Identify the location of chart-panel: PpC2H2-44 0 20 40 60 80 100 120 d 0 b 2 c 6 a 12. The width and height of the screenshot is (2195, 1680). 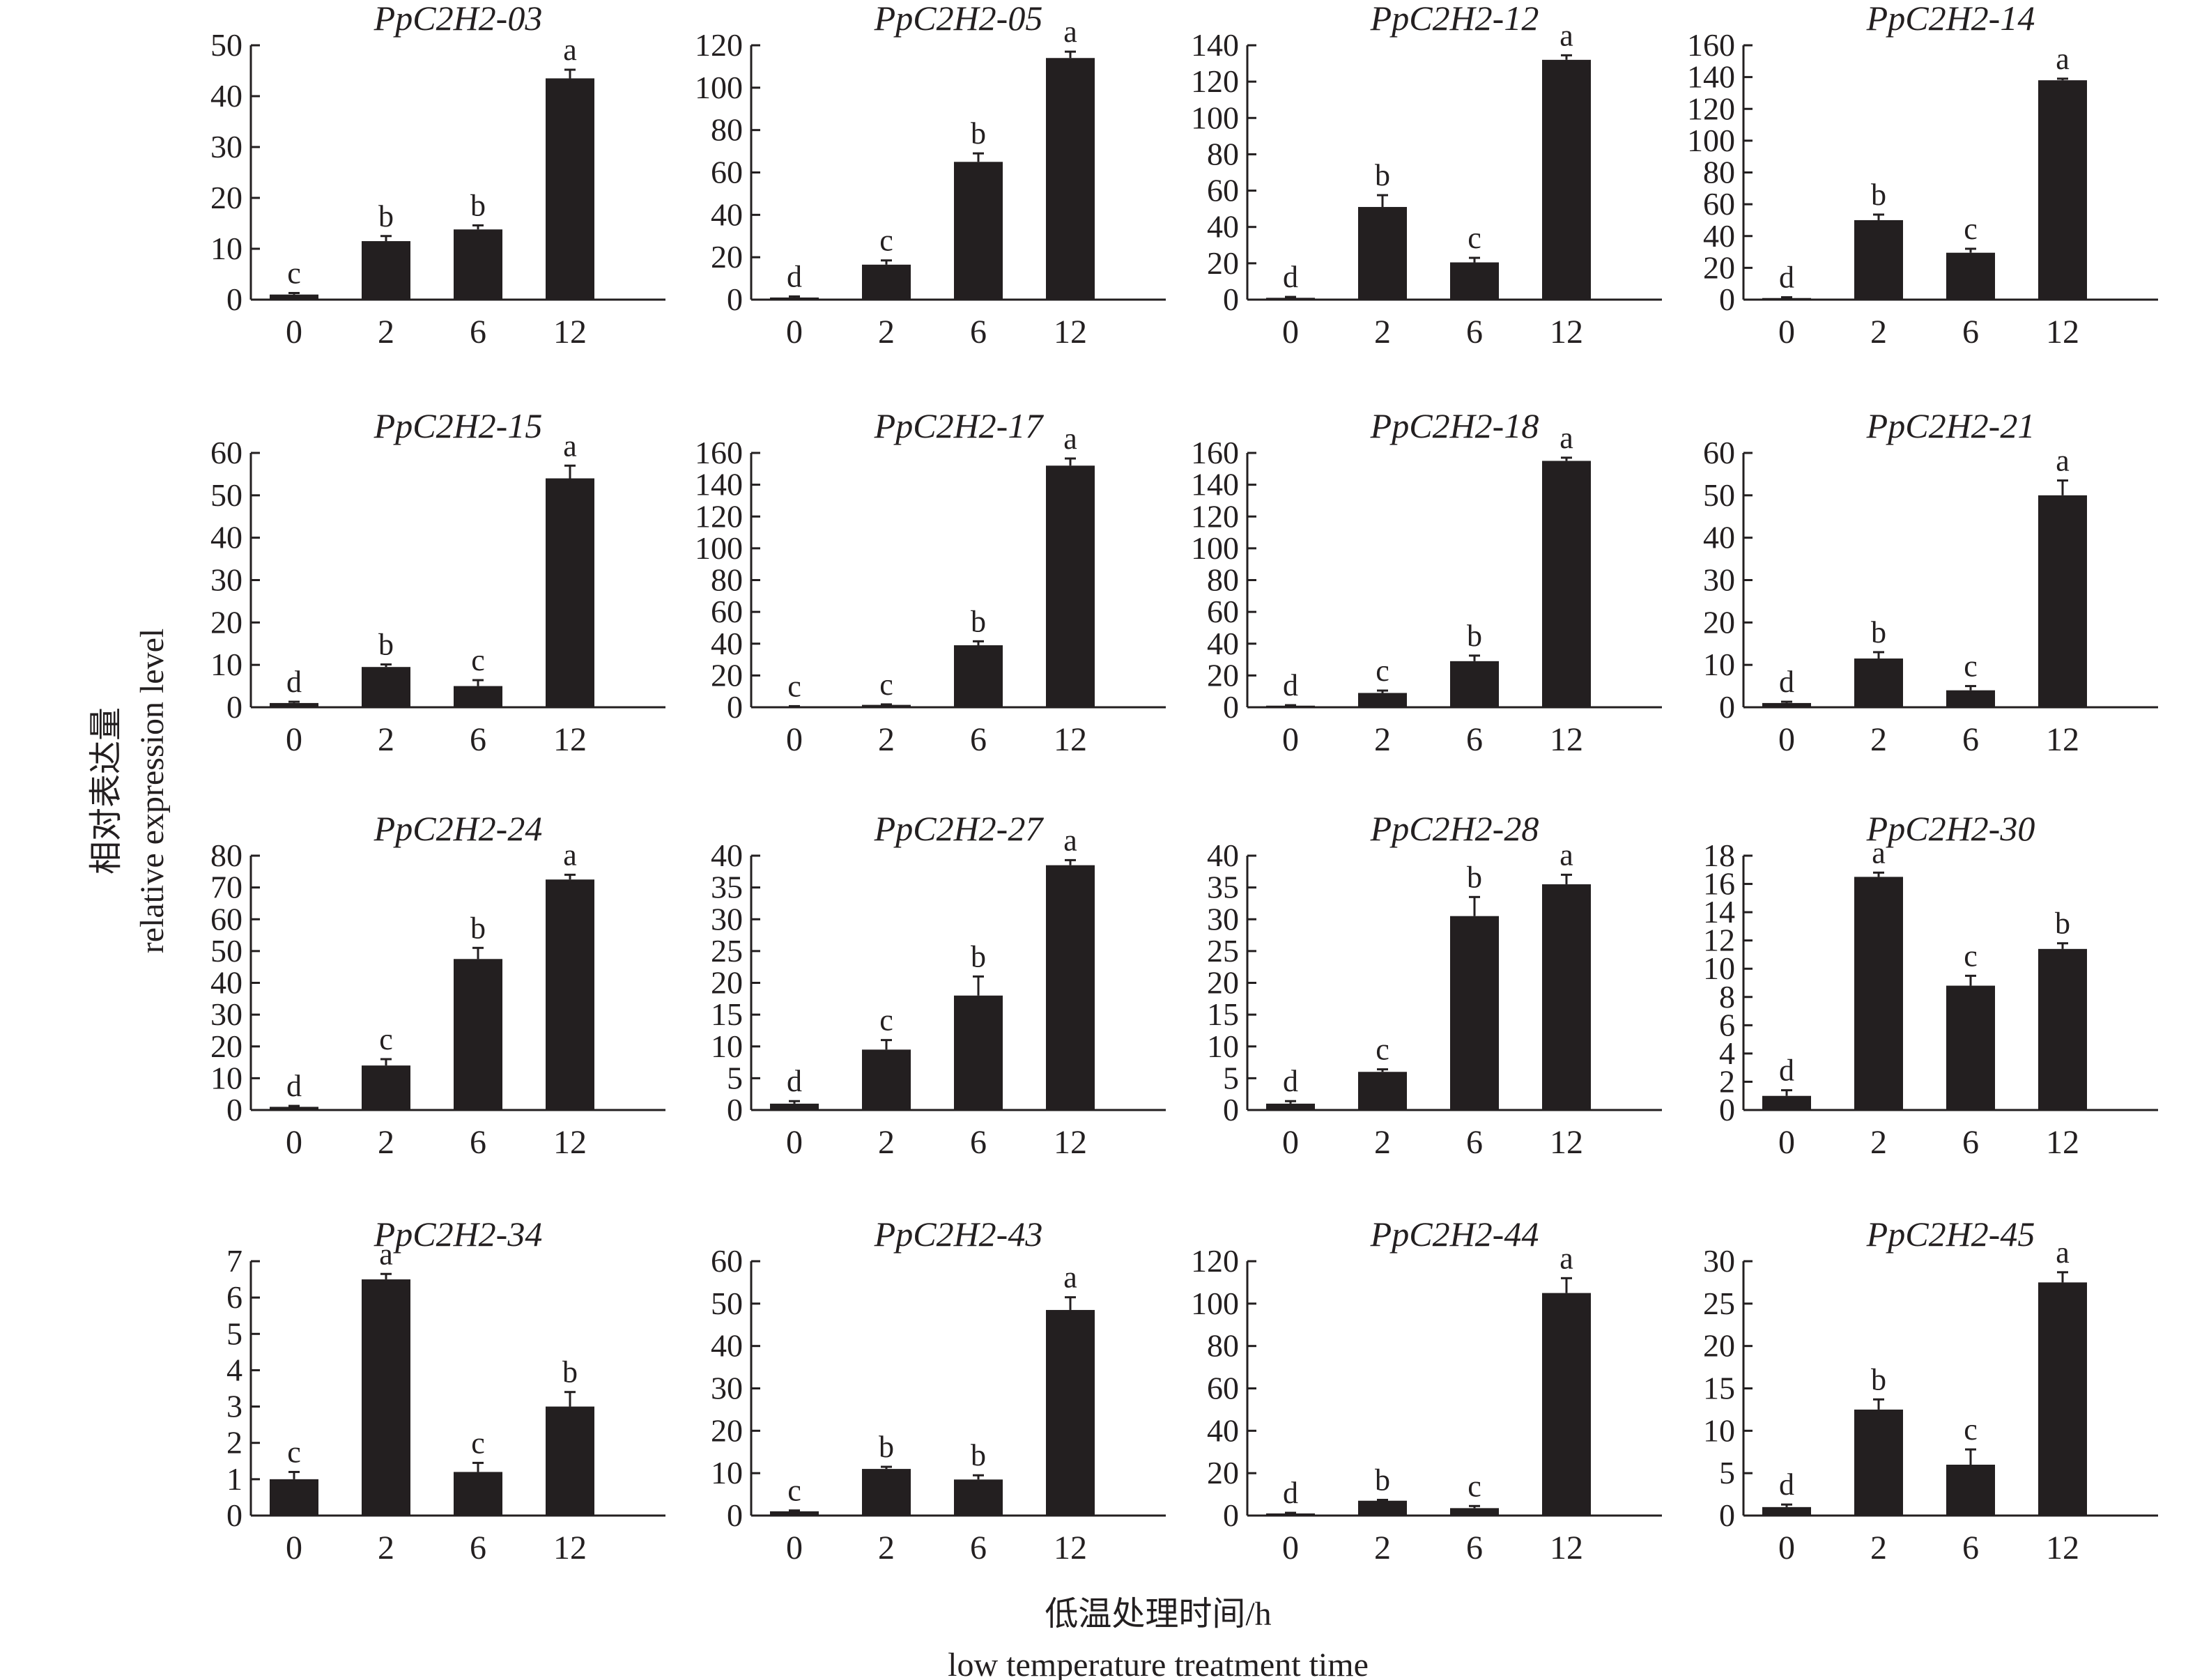
(1426, 1390).